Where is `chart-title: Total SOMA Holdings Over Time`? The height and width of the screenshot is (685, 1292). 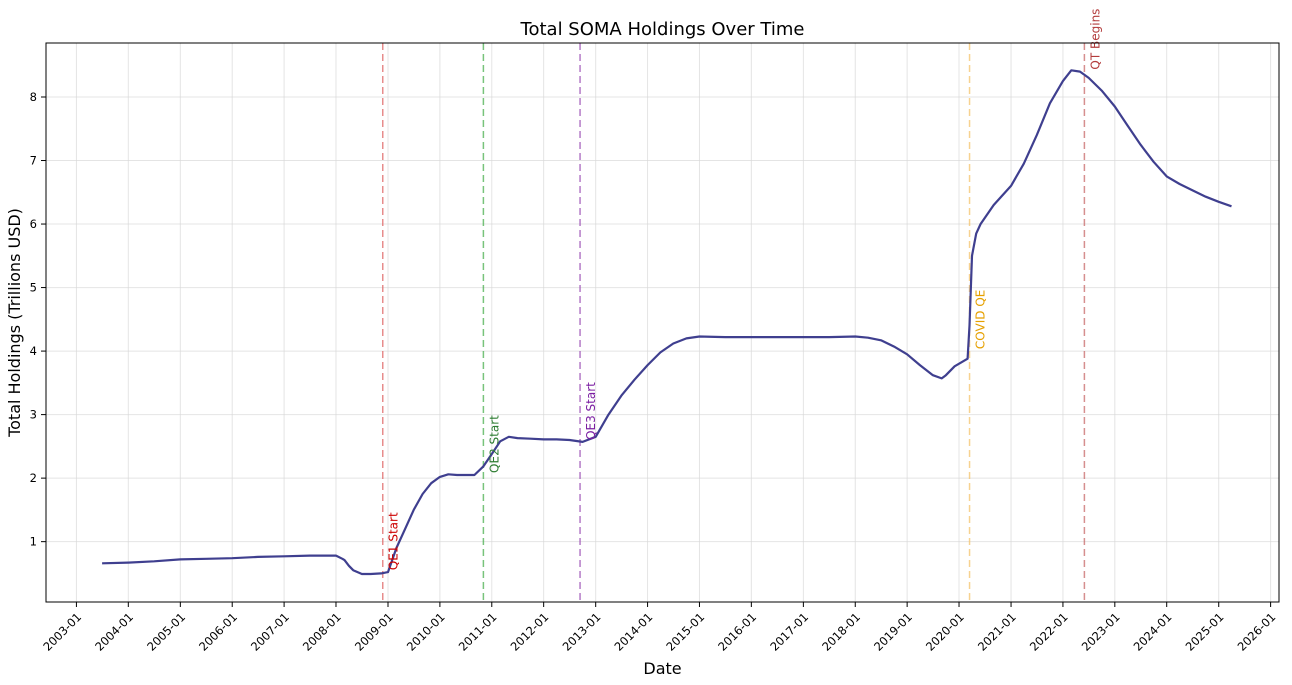 chart-title: Total SOMA Holdings Over Time is located at coordinates (662, 29).